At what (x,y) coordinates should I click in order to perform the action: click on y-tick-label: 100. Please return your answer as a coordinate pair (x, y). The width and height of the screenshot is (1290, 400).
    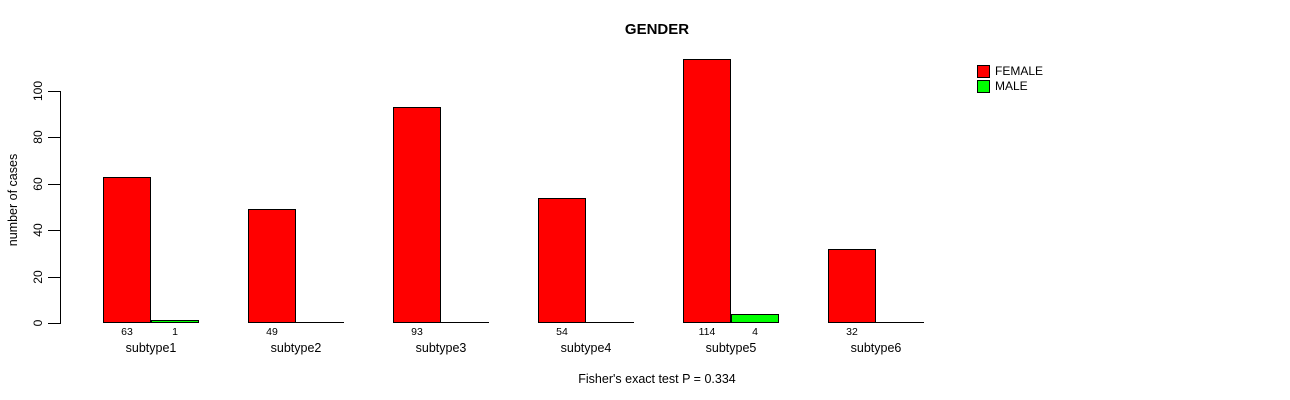
    Looking at the image, I should click on (38, 91).